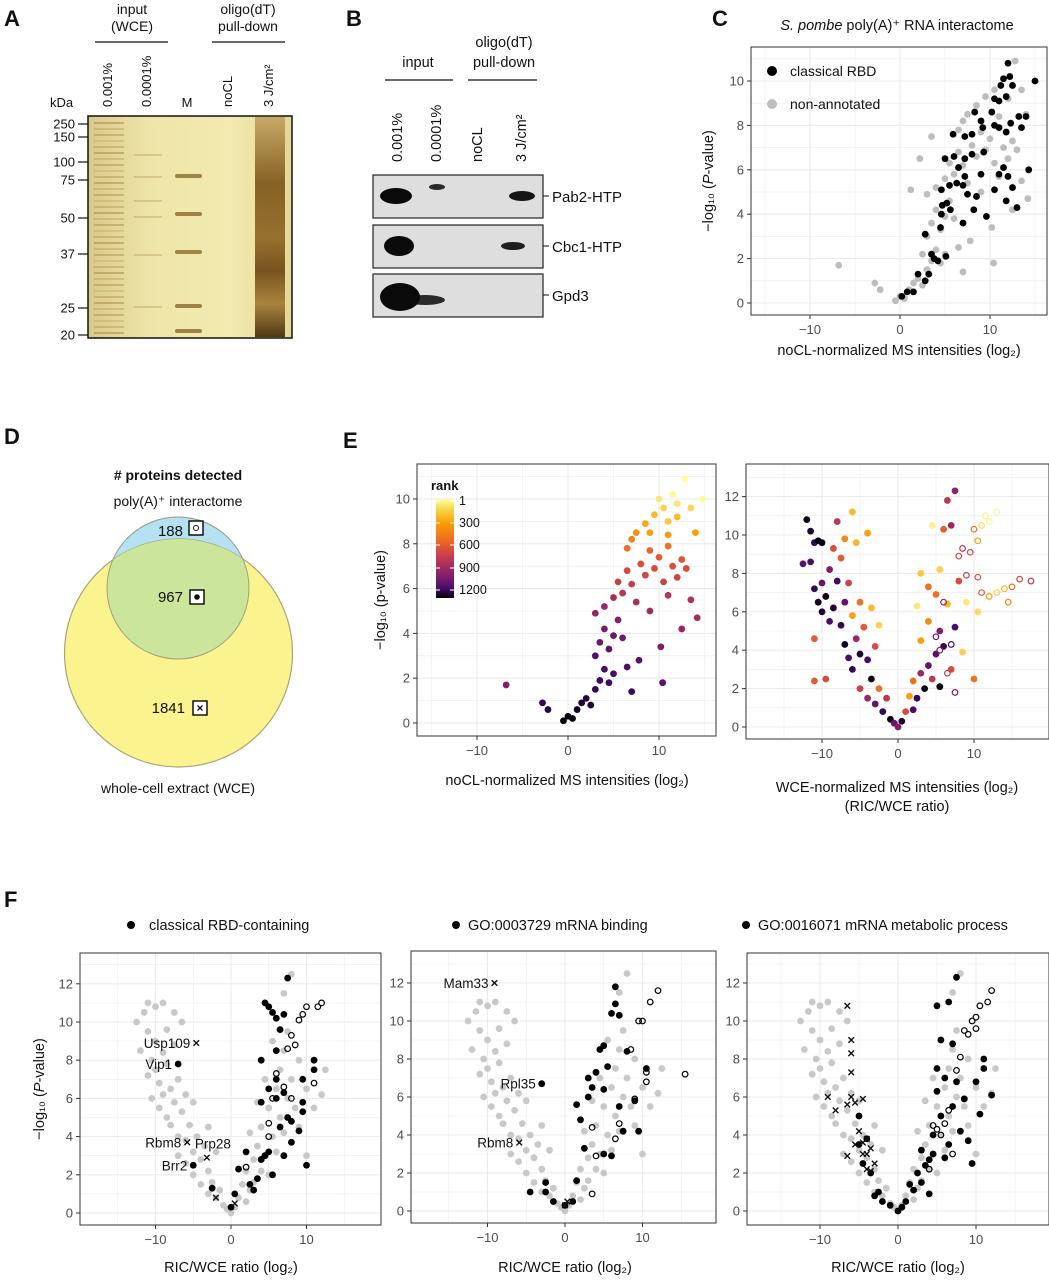 This screenshot has height=1280, width=1049. I want to click on gel-lane-label: 0.0001%, so click(146, 81).